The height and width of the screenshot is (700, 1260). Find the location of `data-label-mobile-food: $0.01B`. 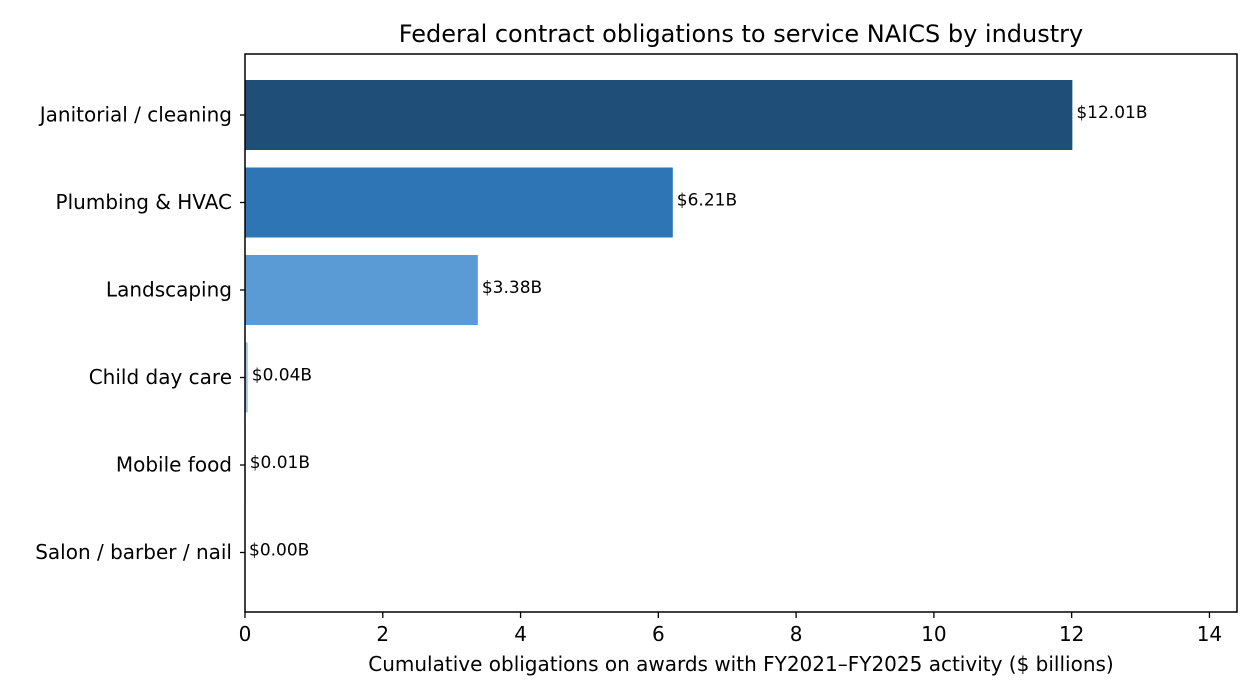

data-label-mobile-food: $0.01B is located at coordinates (280, 463).